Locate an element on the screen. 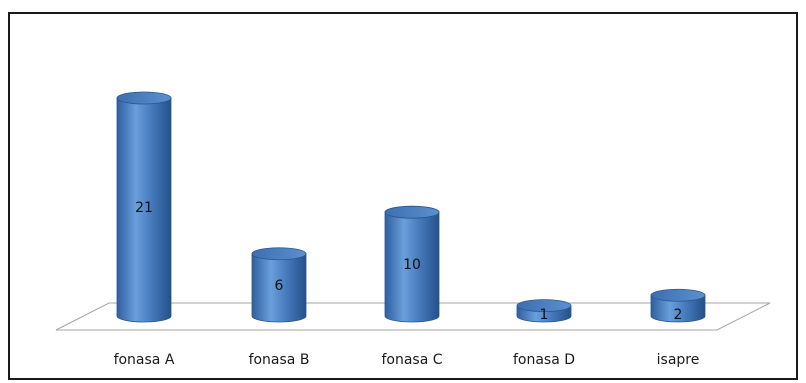 This screenshot has height=383, width=806. x-tick-label: isapre is located at coordinates (678, 360).